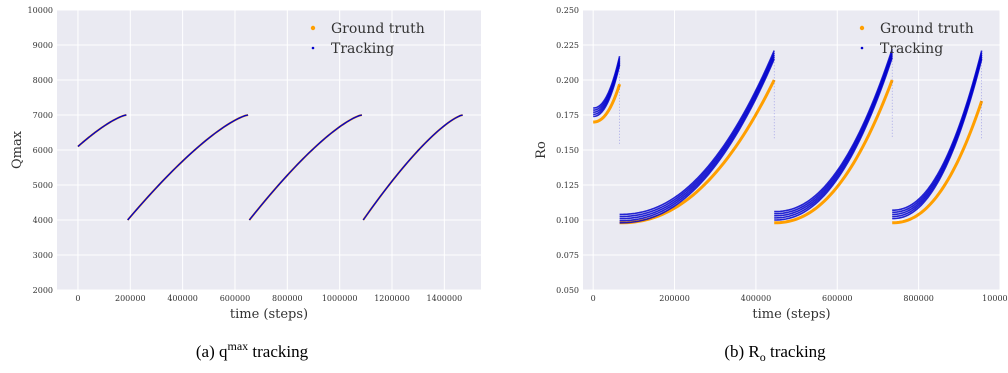 This screenshot has height=373, width=1008. I want to click on y-tick-label: 0.125, so click(567, 185).